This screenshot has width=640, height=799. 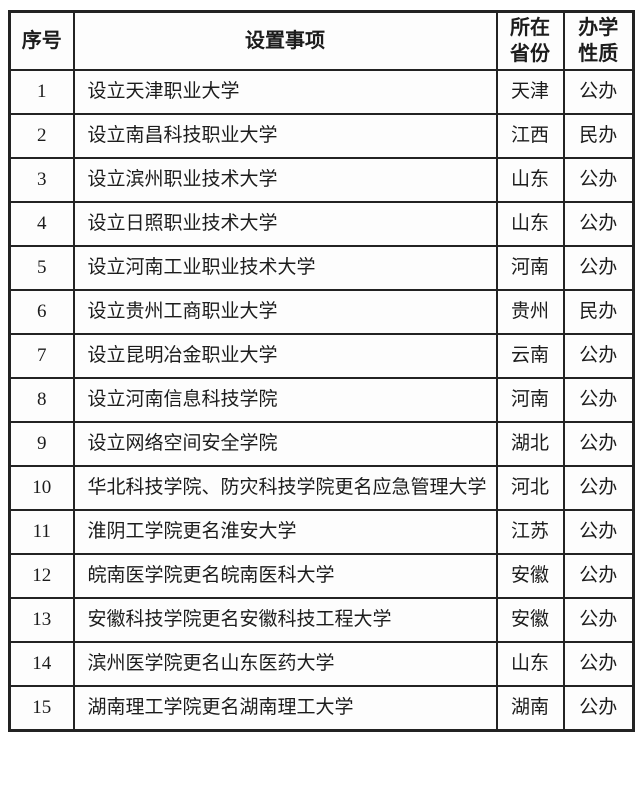 I want to click on cell-setup-item: 设立河南信息科技学院, so click(x=285, y=400).